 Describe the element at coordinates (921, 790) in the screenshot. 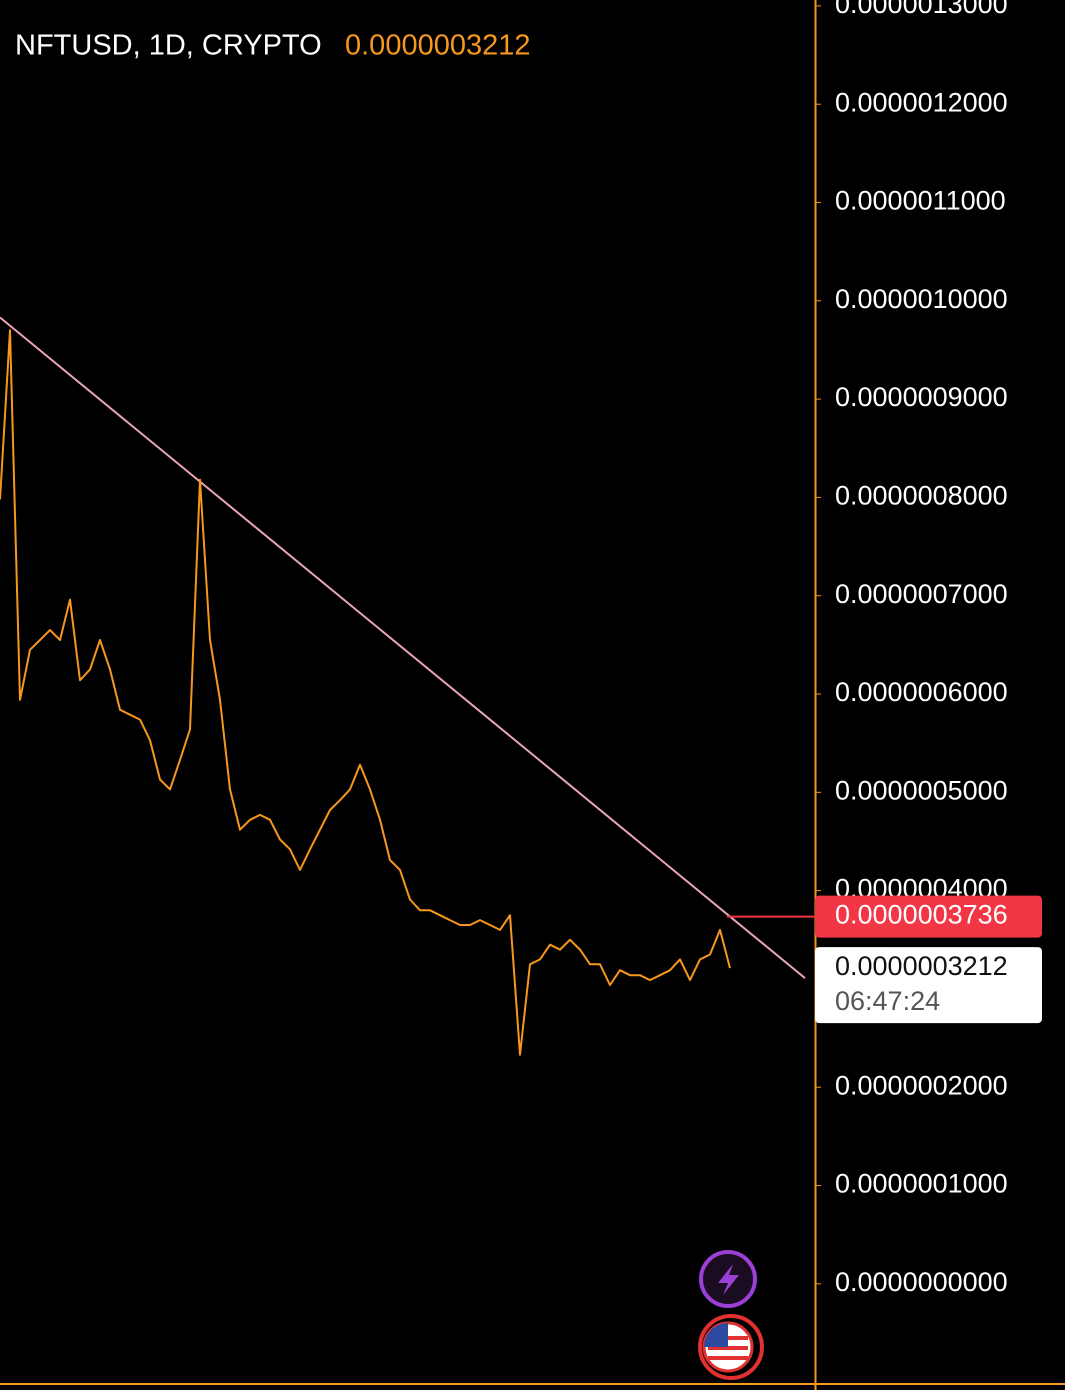

I see `y-tick-label: 0.0000005000` at that location.